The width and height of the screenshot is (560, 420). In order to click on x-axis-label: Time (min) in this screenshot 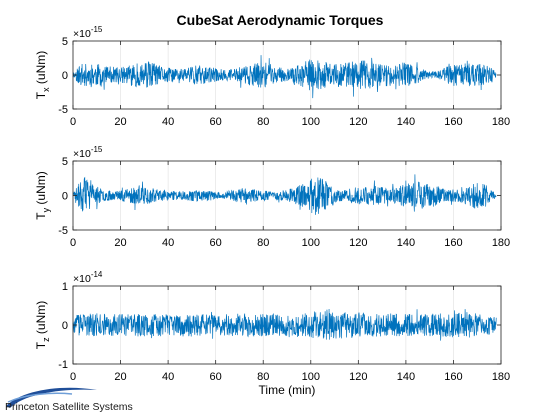, I will do `click(287, 390)`.